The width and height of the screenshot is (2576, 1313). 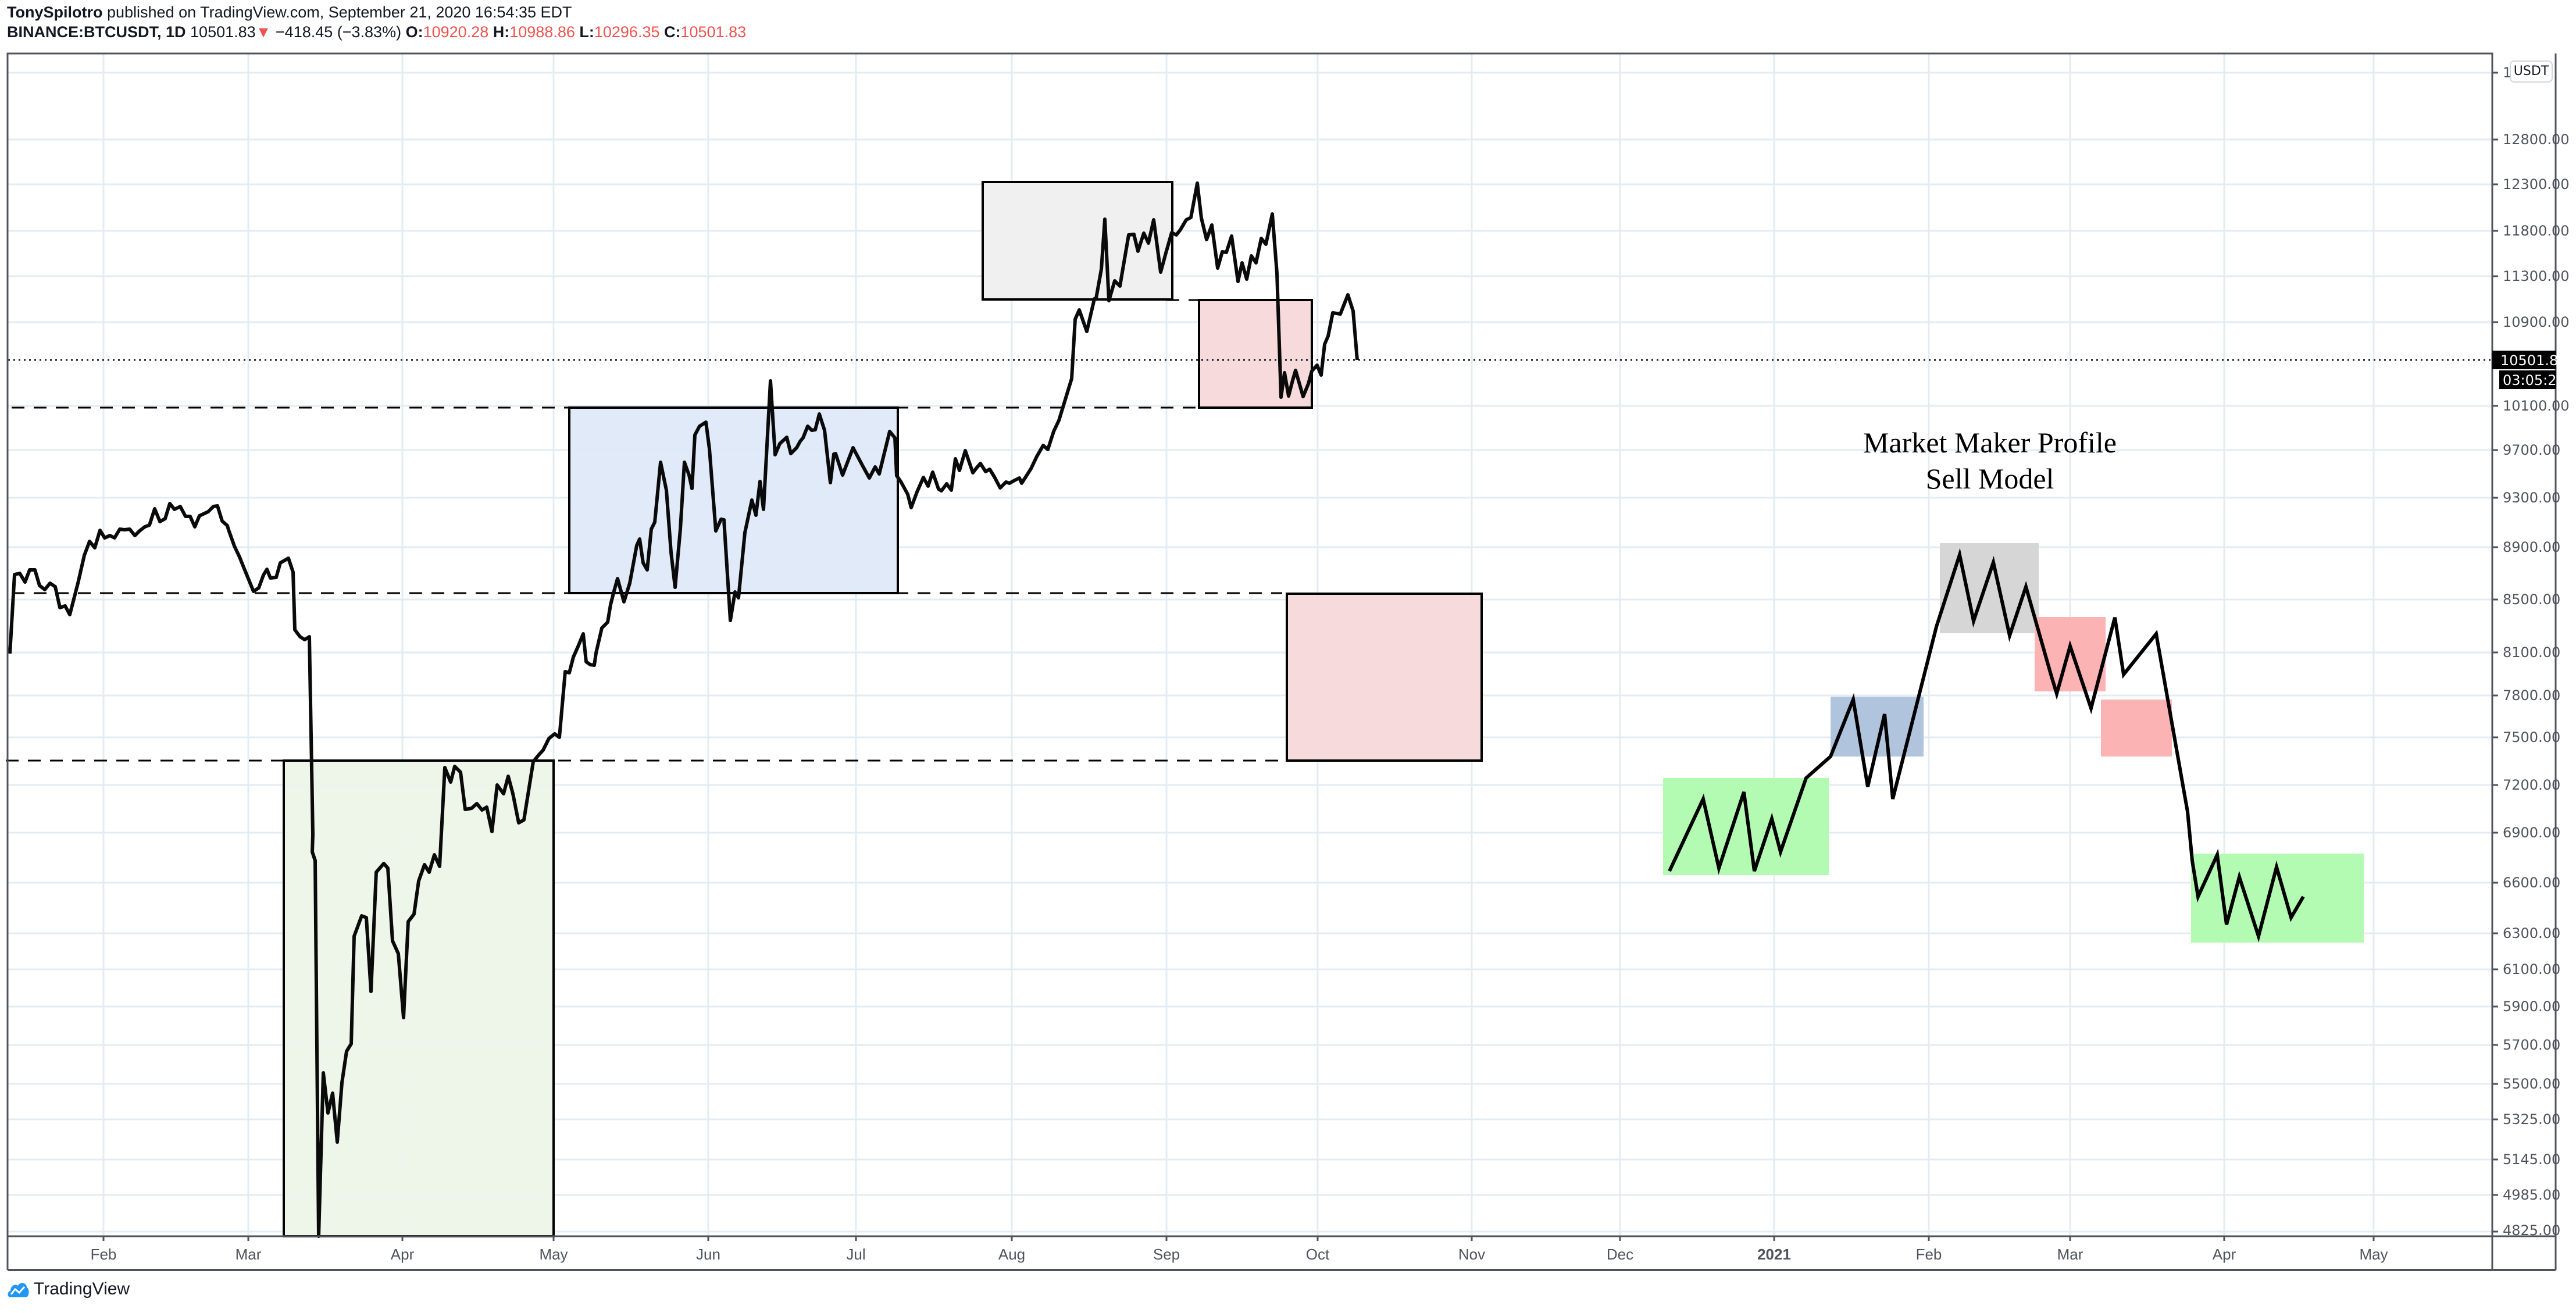 I want to click on svg-text: 7200.00, so click(x=2532, y=785).